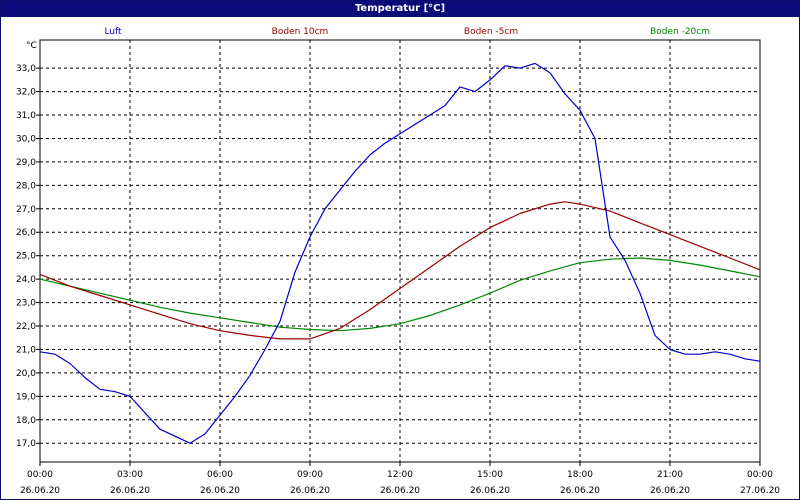  What do you see at coordinates (220, 475) in the screenshot?
I see `x-tick-time: 06:00` at bounding box center [220, 475].